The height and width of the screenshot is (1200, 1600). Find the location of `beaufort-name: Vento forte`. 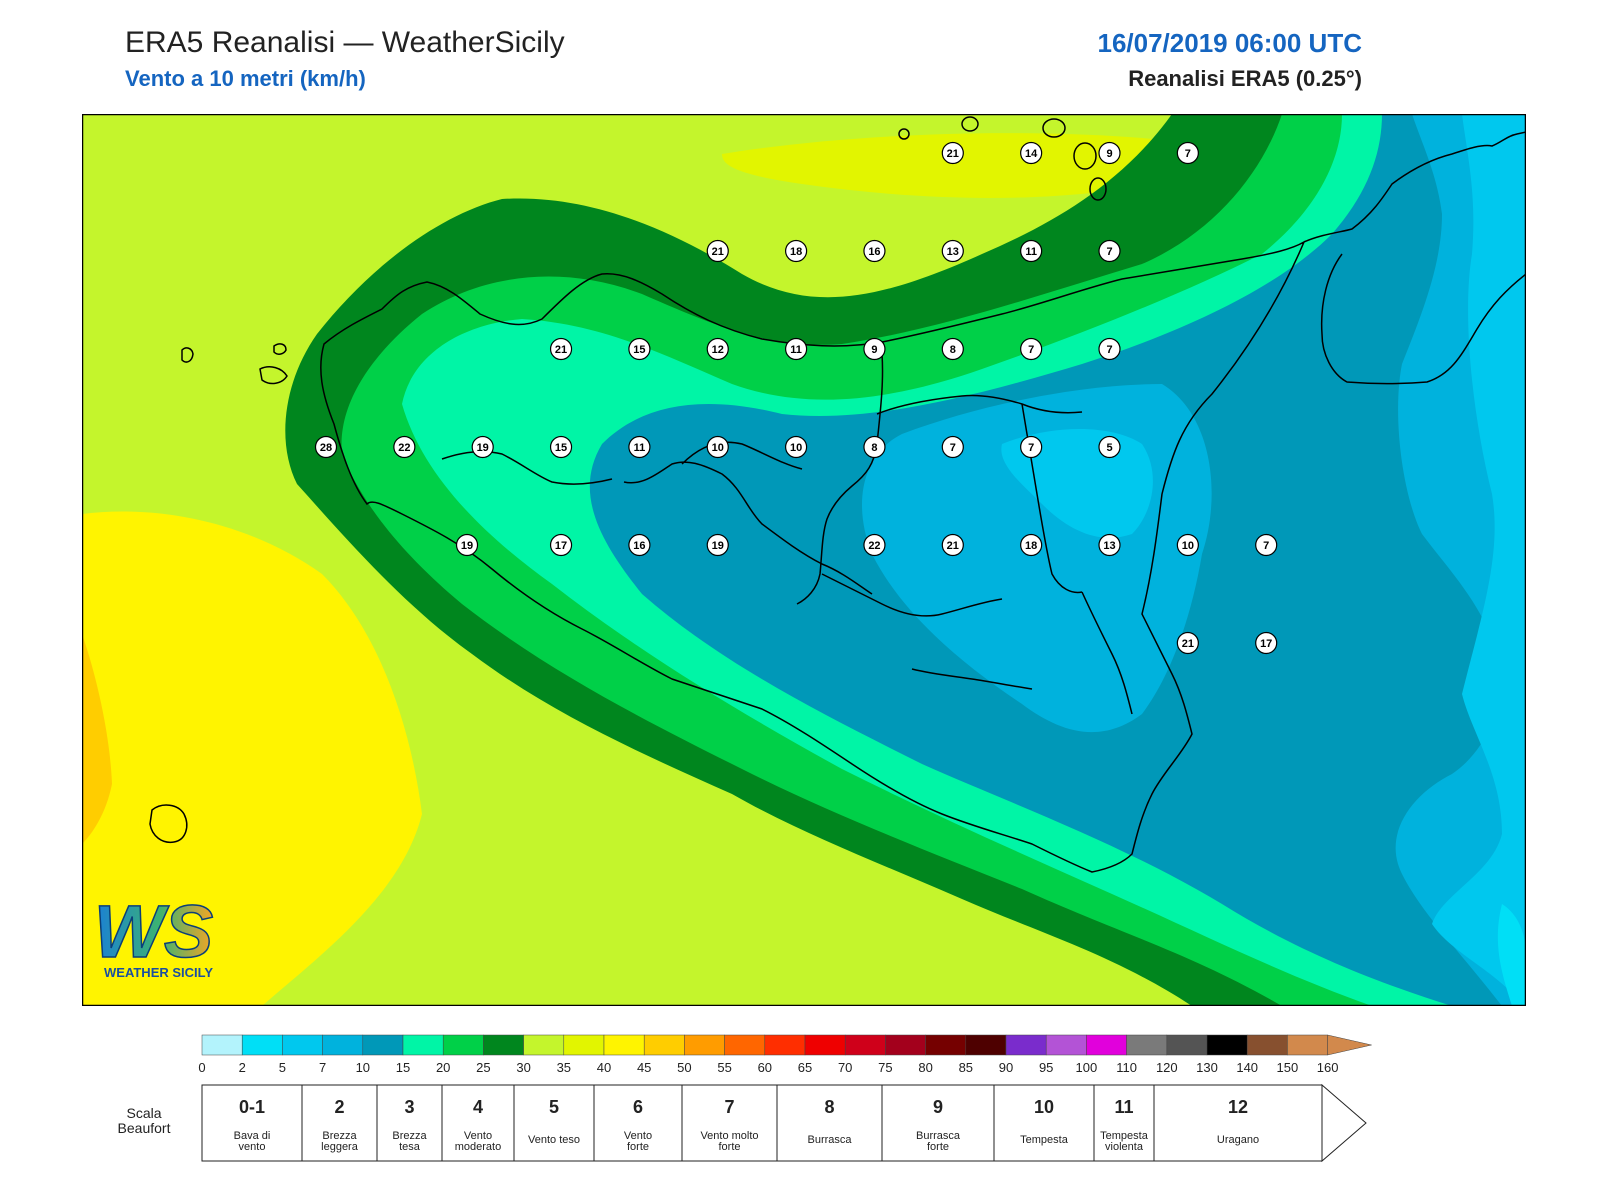

beaufort-name: Vento forte is located at coordinates (638, 1141).